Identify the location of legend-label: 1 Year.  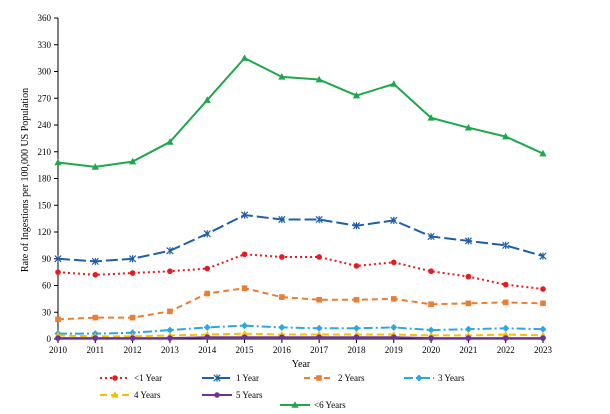
(247, 378).